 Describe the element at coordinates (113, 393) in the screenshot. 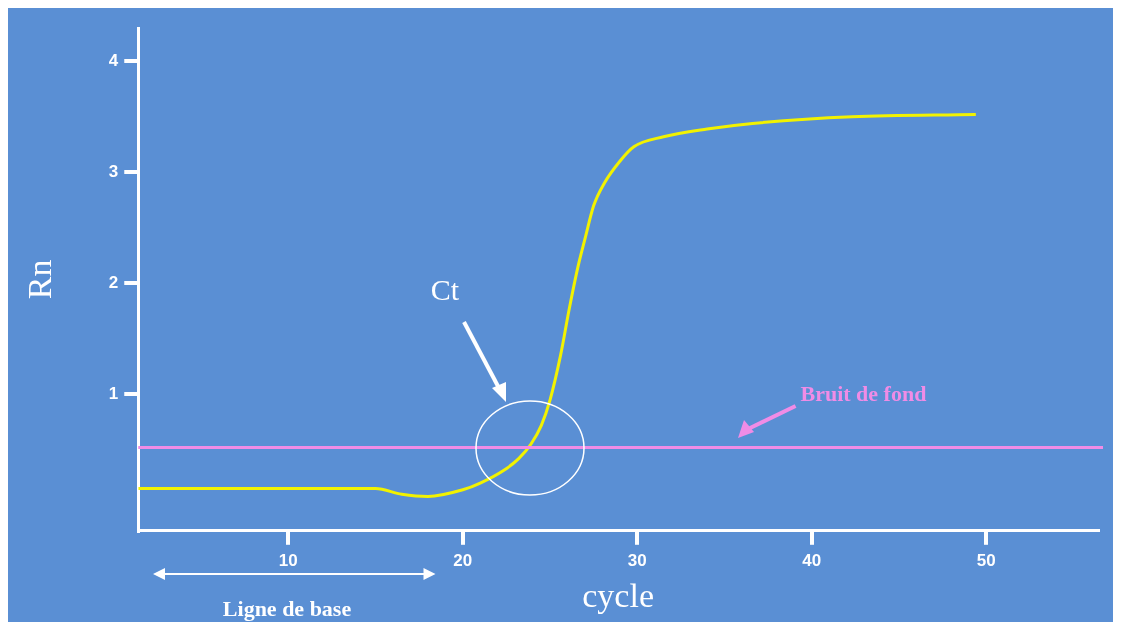

I see `y-tick-label: 1` at that location.